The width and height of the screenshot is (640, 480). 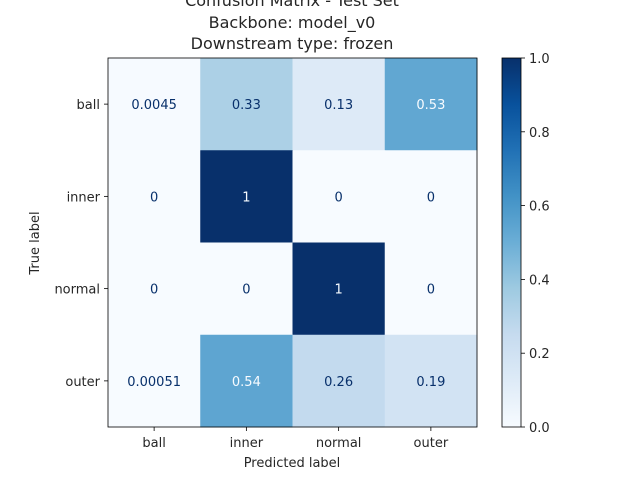 I want to click on colorbar-tick-label: 0.2, so click(x=539, y=354).